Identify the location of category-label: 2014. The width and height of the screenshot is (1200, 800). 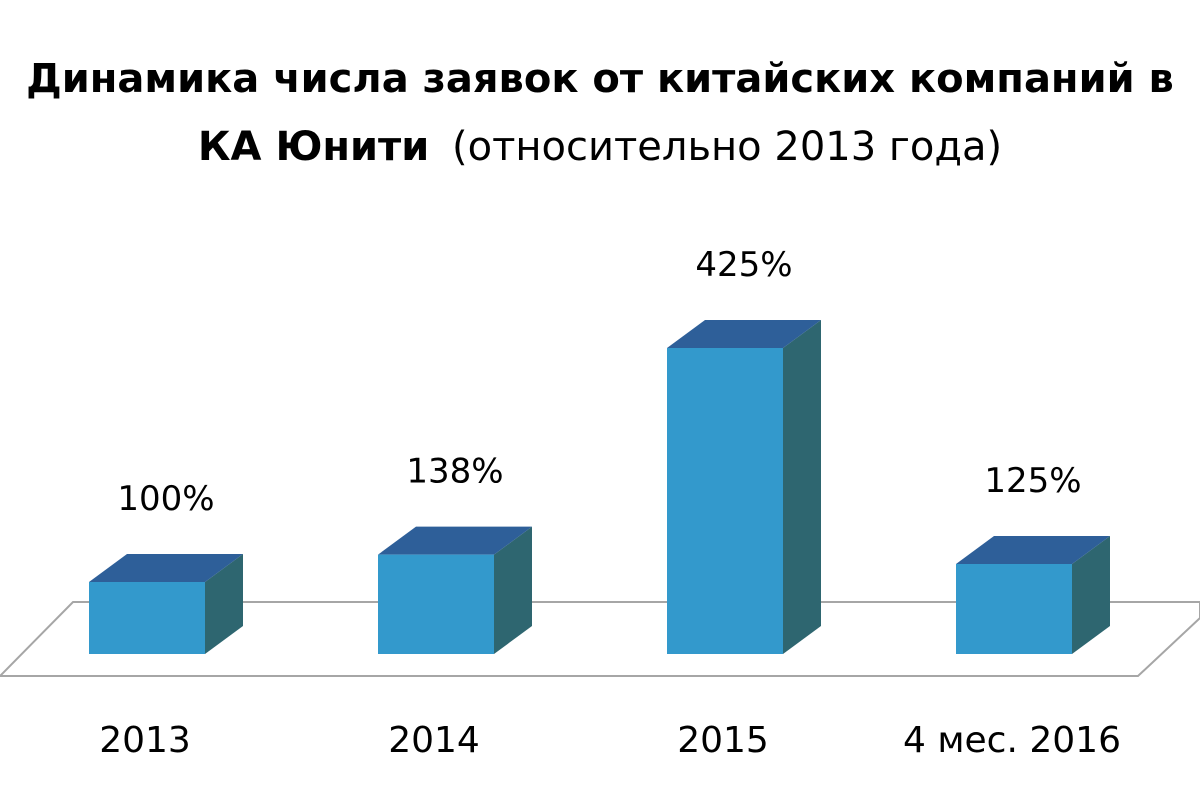
(434, 740).